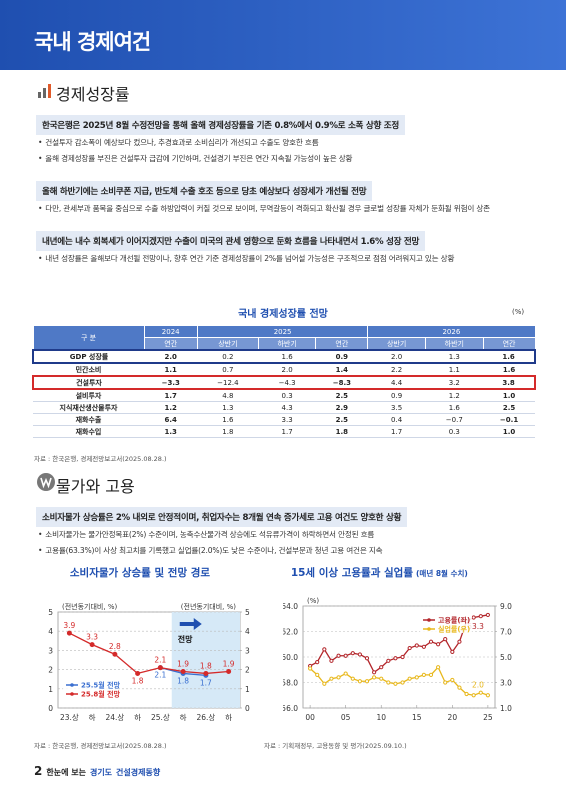  Describe the element at coordinates (284, 395) in the screenshot. I see `table-row: 설비투자 1.7 4.8 0.3 2.5 0.9 1.2 1.0` at that location.